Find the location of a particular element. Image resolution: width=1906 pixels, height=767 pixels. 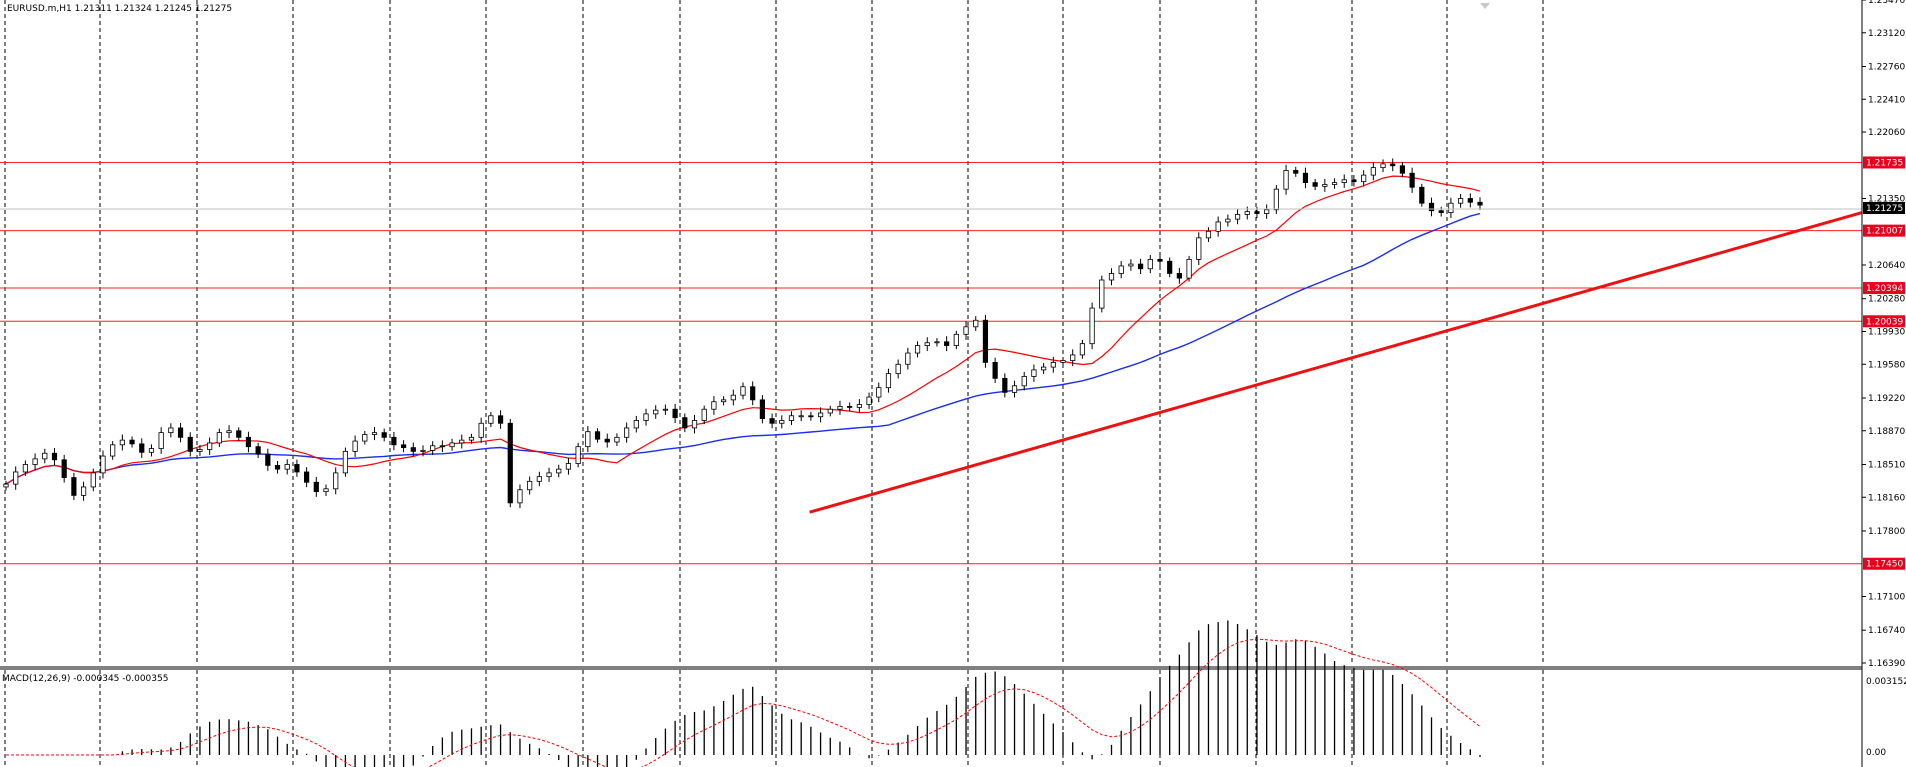

macd-tick-label: 0.003152 is located at coordinates (1886, 682).